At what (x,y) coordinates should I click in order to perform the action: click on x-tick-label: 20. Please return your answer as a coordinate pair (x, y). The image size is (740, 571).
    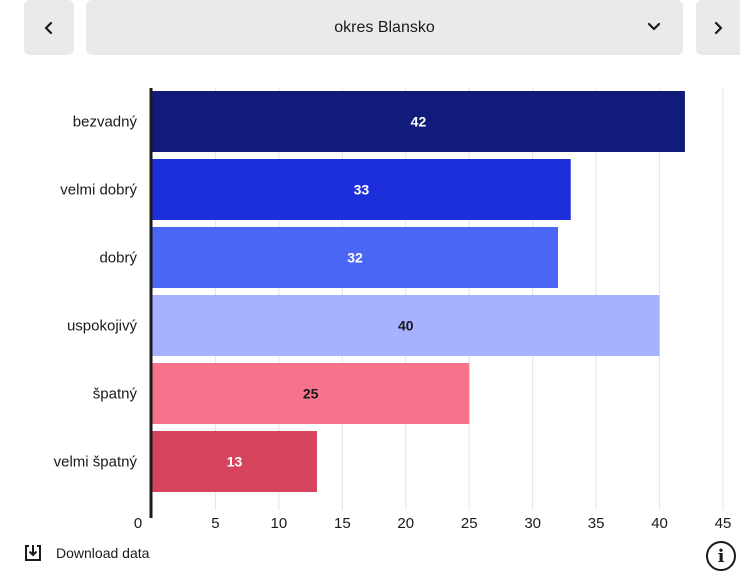
    Looking at the image, I should click on (405, 523).